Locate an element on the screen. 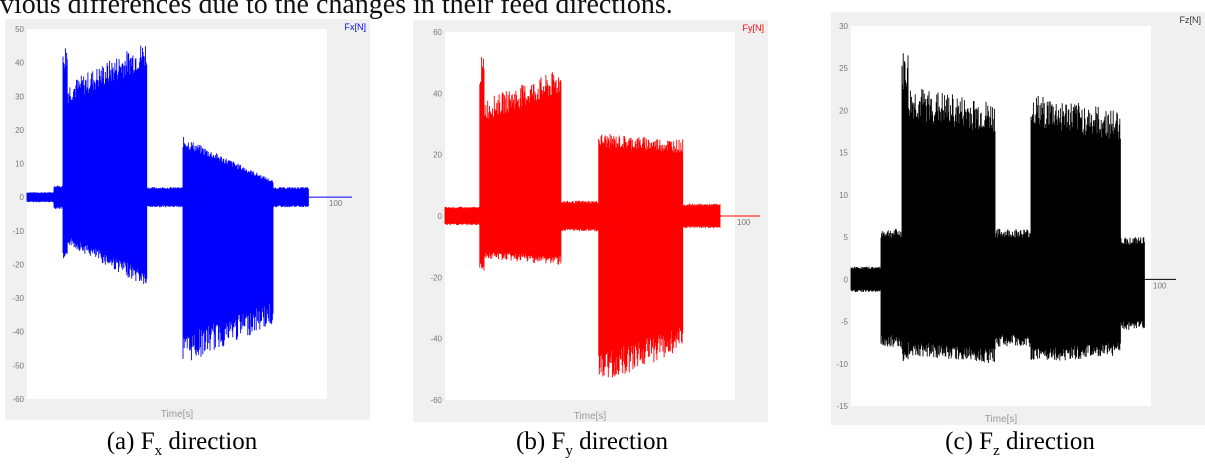 The width and height of the screenshot is (1205, 473). caption-a-sub: x is located at coordinates (158, 451).